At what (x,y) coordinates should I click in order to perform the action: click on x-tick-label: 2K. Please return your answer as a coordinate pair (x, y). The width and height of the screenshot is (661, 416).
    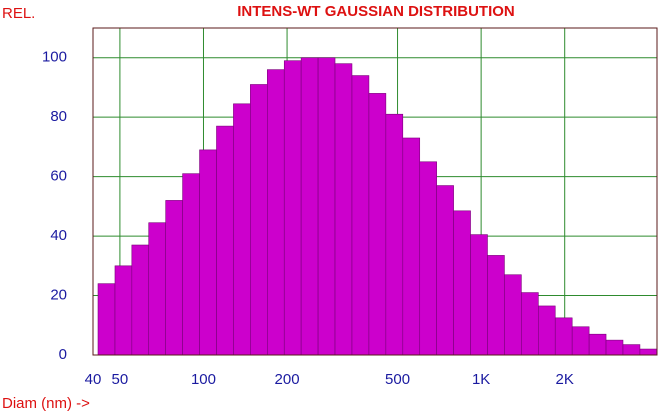
    Looking at the image, I should click on (565, 379).